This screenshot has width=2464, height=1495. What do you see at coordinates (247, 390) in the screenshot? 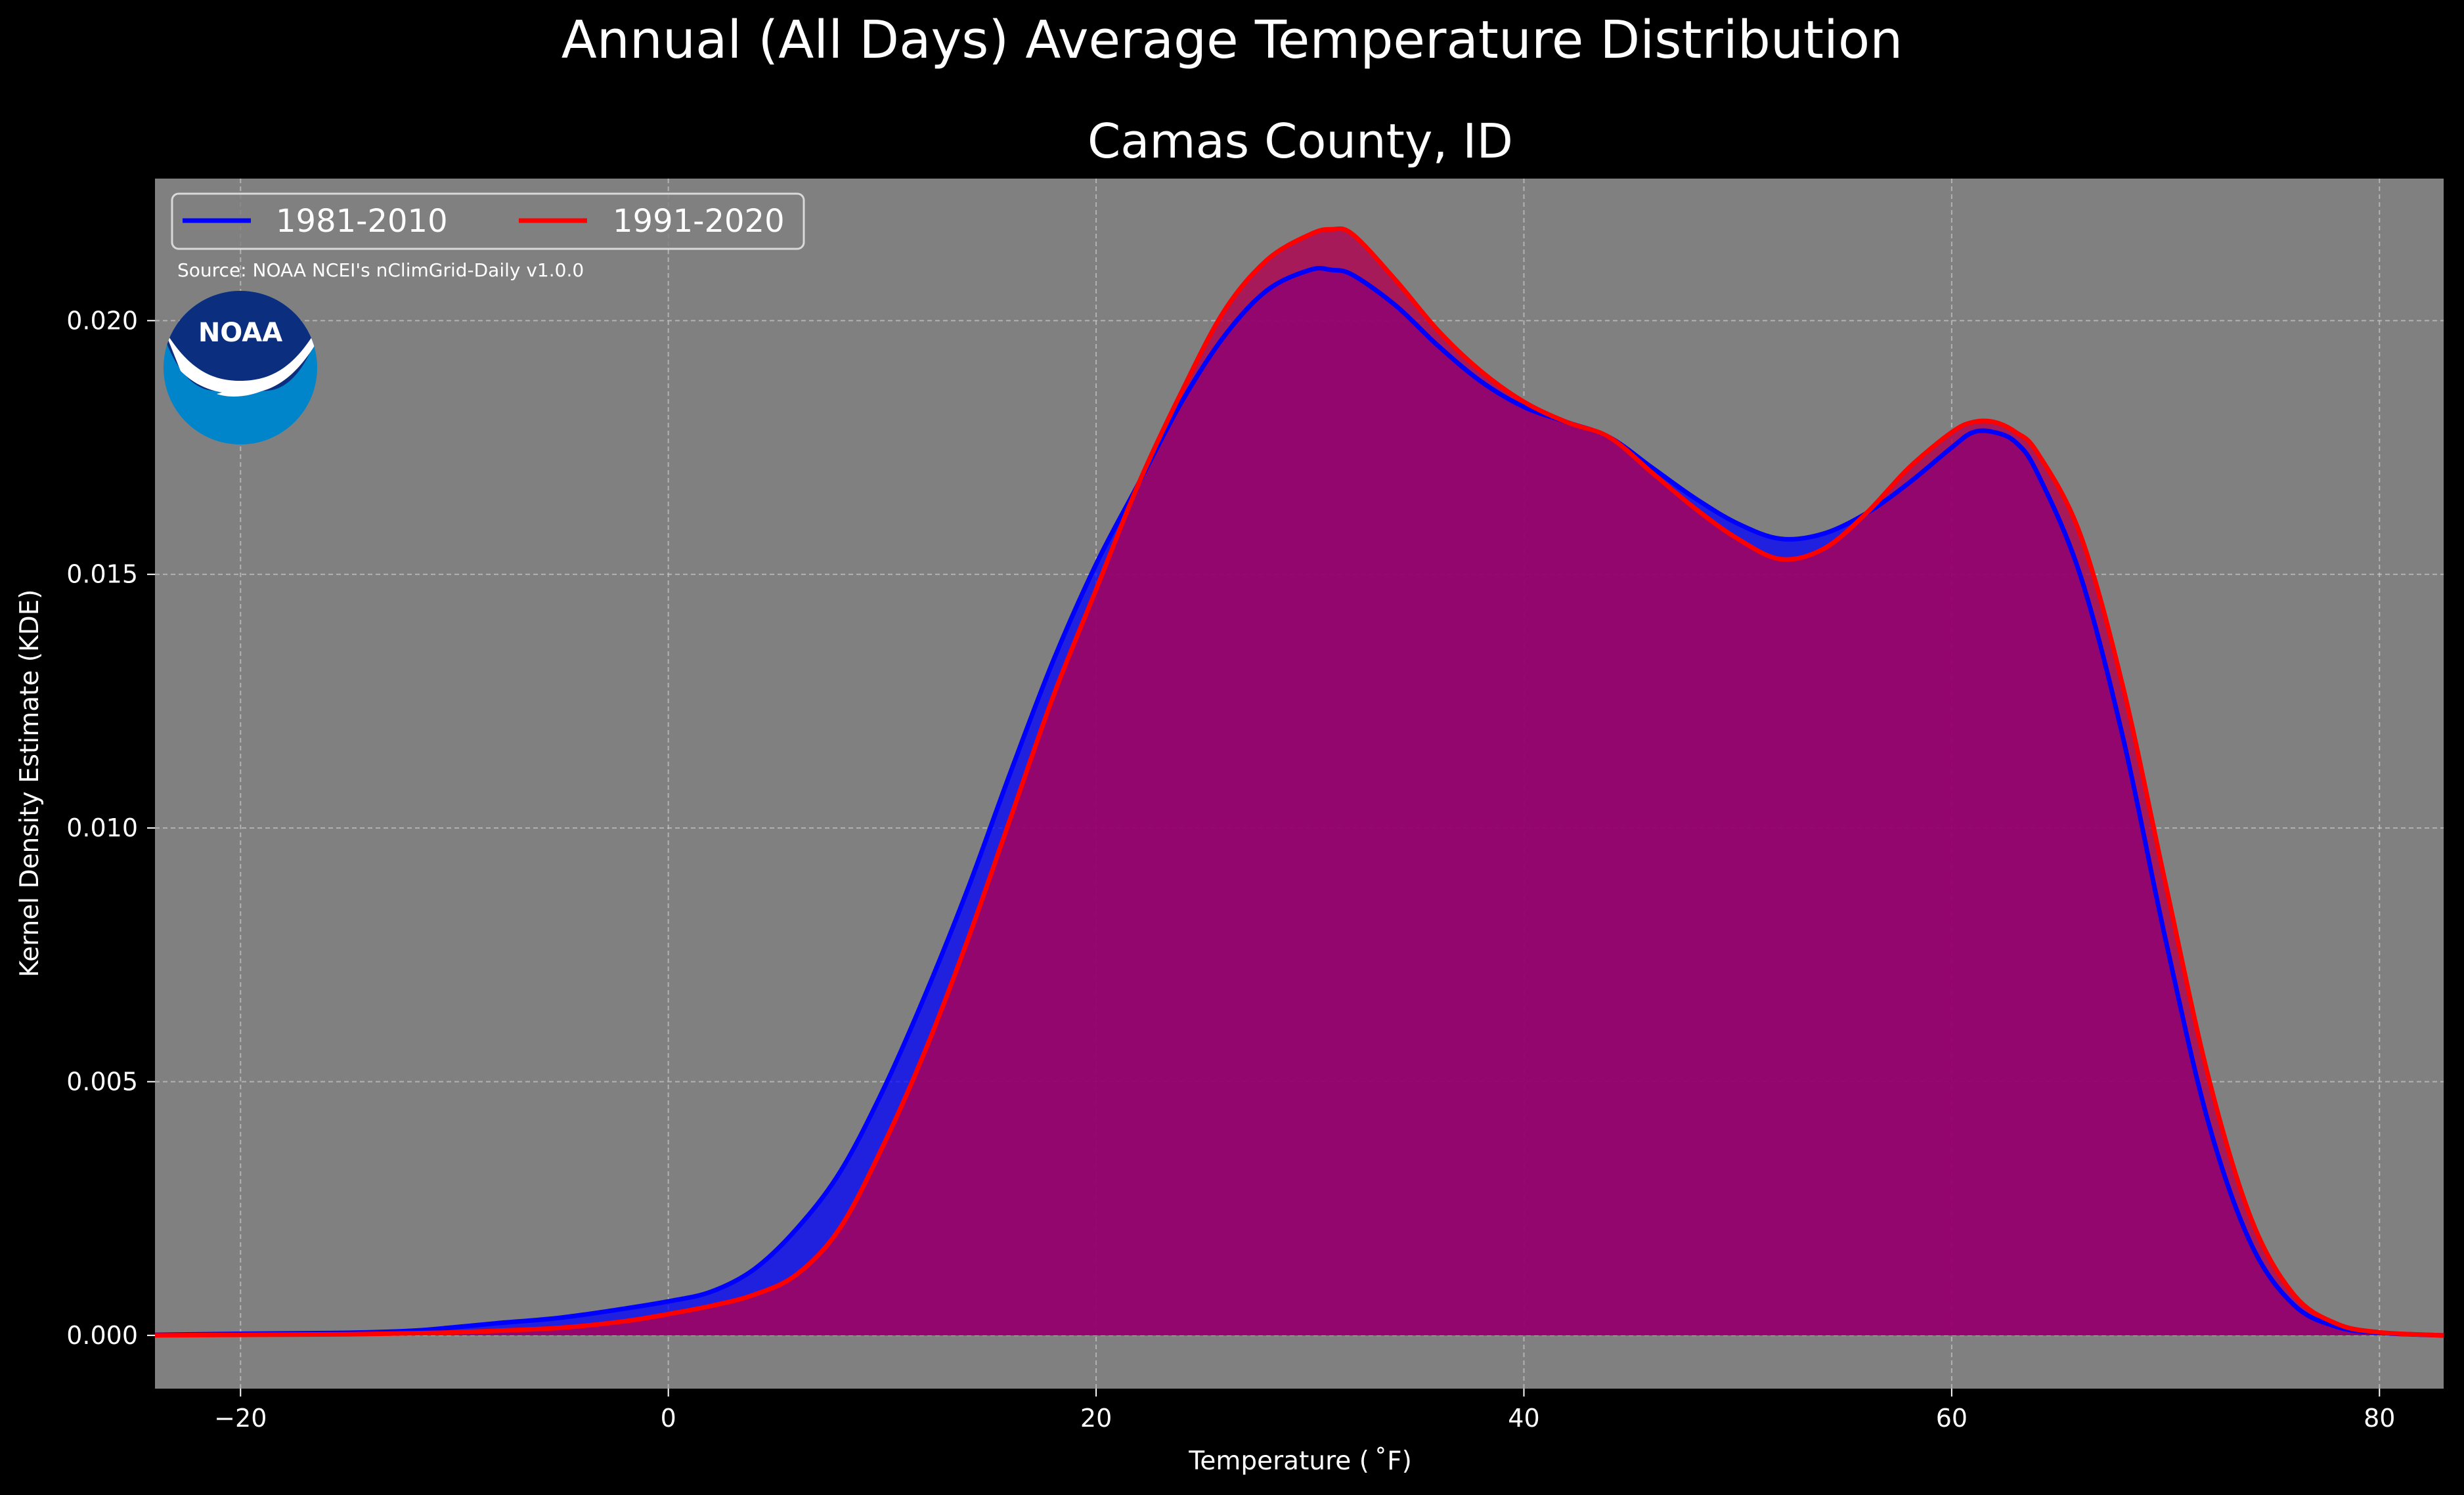
I see `noaa-logo-gull-tail` at bounding box center [247, 390].